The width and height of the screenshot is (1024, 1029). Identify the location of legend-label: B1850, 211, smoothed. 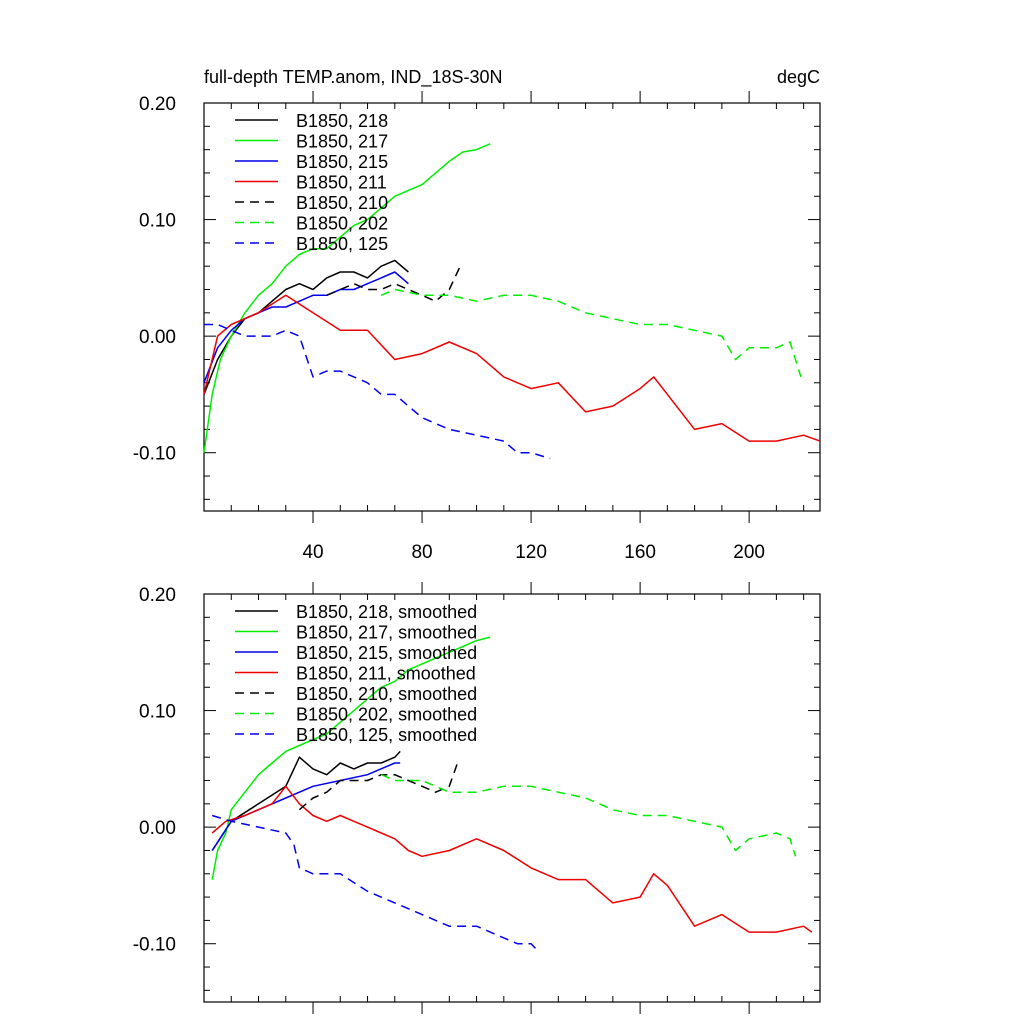
(386, 674).